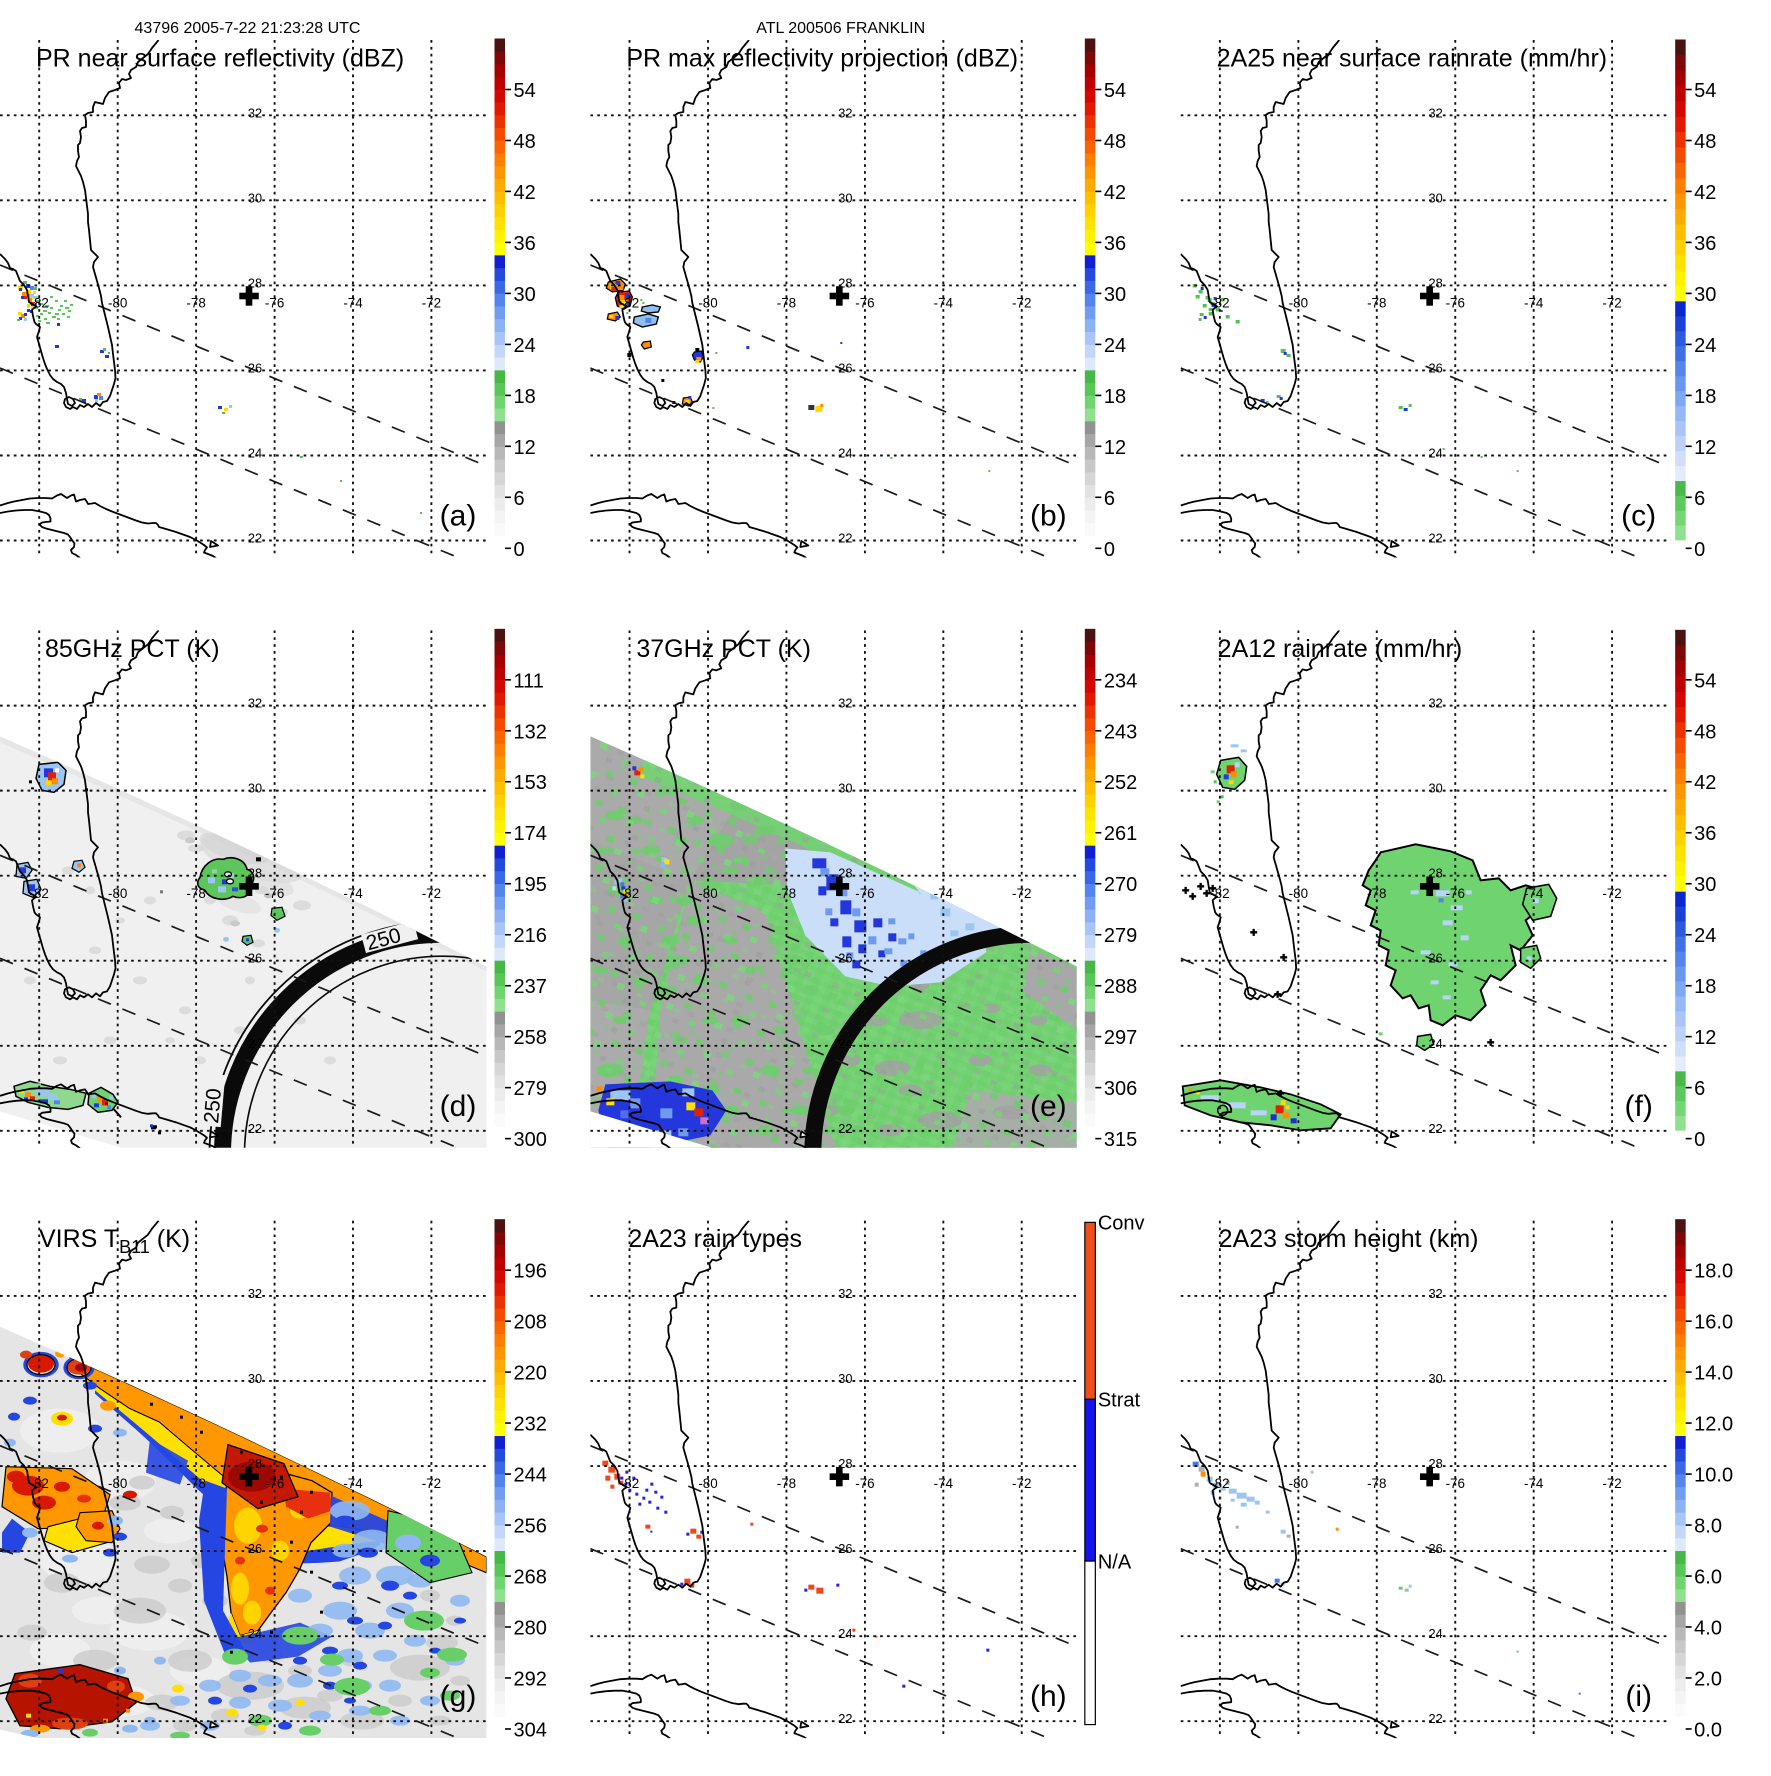 The image size is (1771, 1776). I want to click on svg-text: (b), so click(1048, 516).